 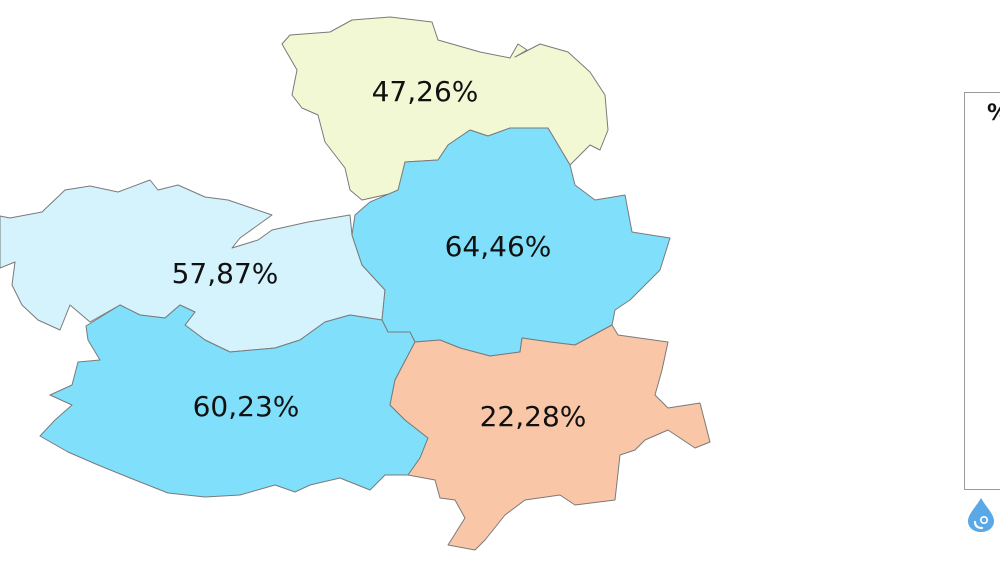 I want to click on legend-title: %, so click(x=993, y=113).